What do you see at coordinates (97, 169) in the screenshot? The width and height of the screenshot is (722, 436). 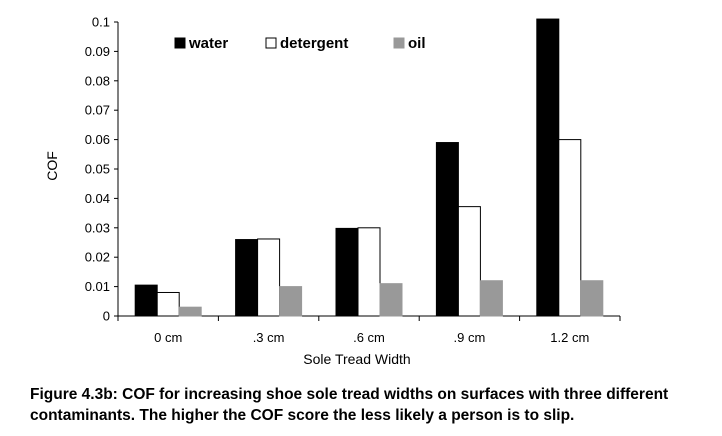 I see `y-tick-label: 0.05` at bounding box center [97, 169].